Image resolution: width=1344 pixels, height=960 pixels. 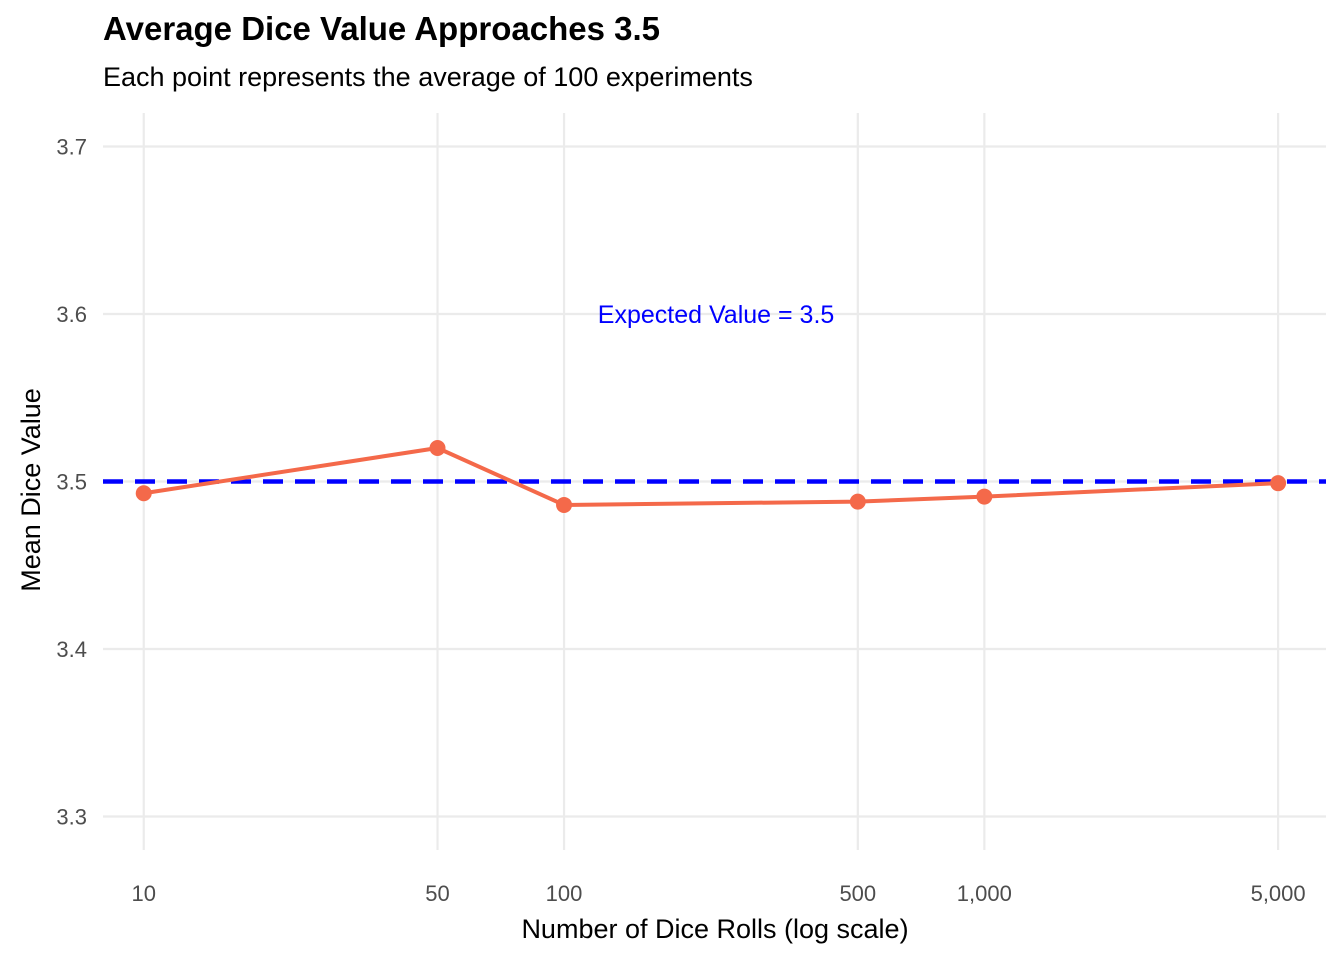 What do you see at coordinates (71, 817) in the screenshot?
I see `y-tick-label: 3.3` at bounding box center [71, 817].